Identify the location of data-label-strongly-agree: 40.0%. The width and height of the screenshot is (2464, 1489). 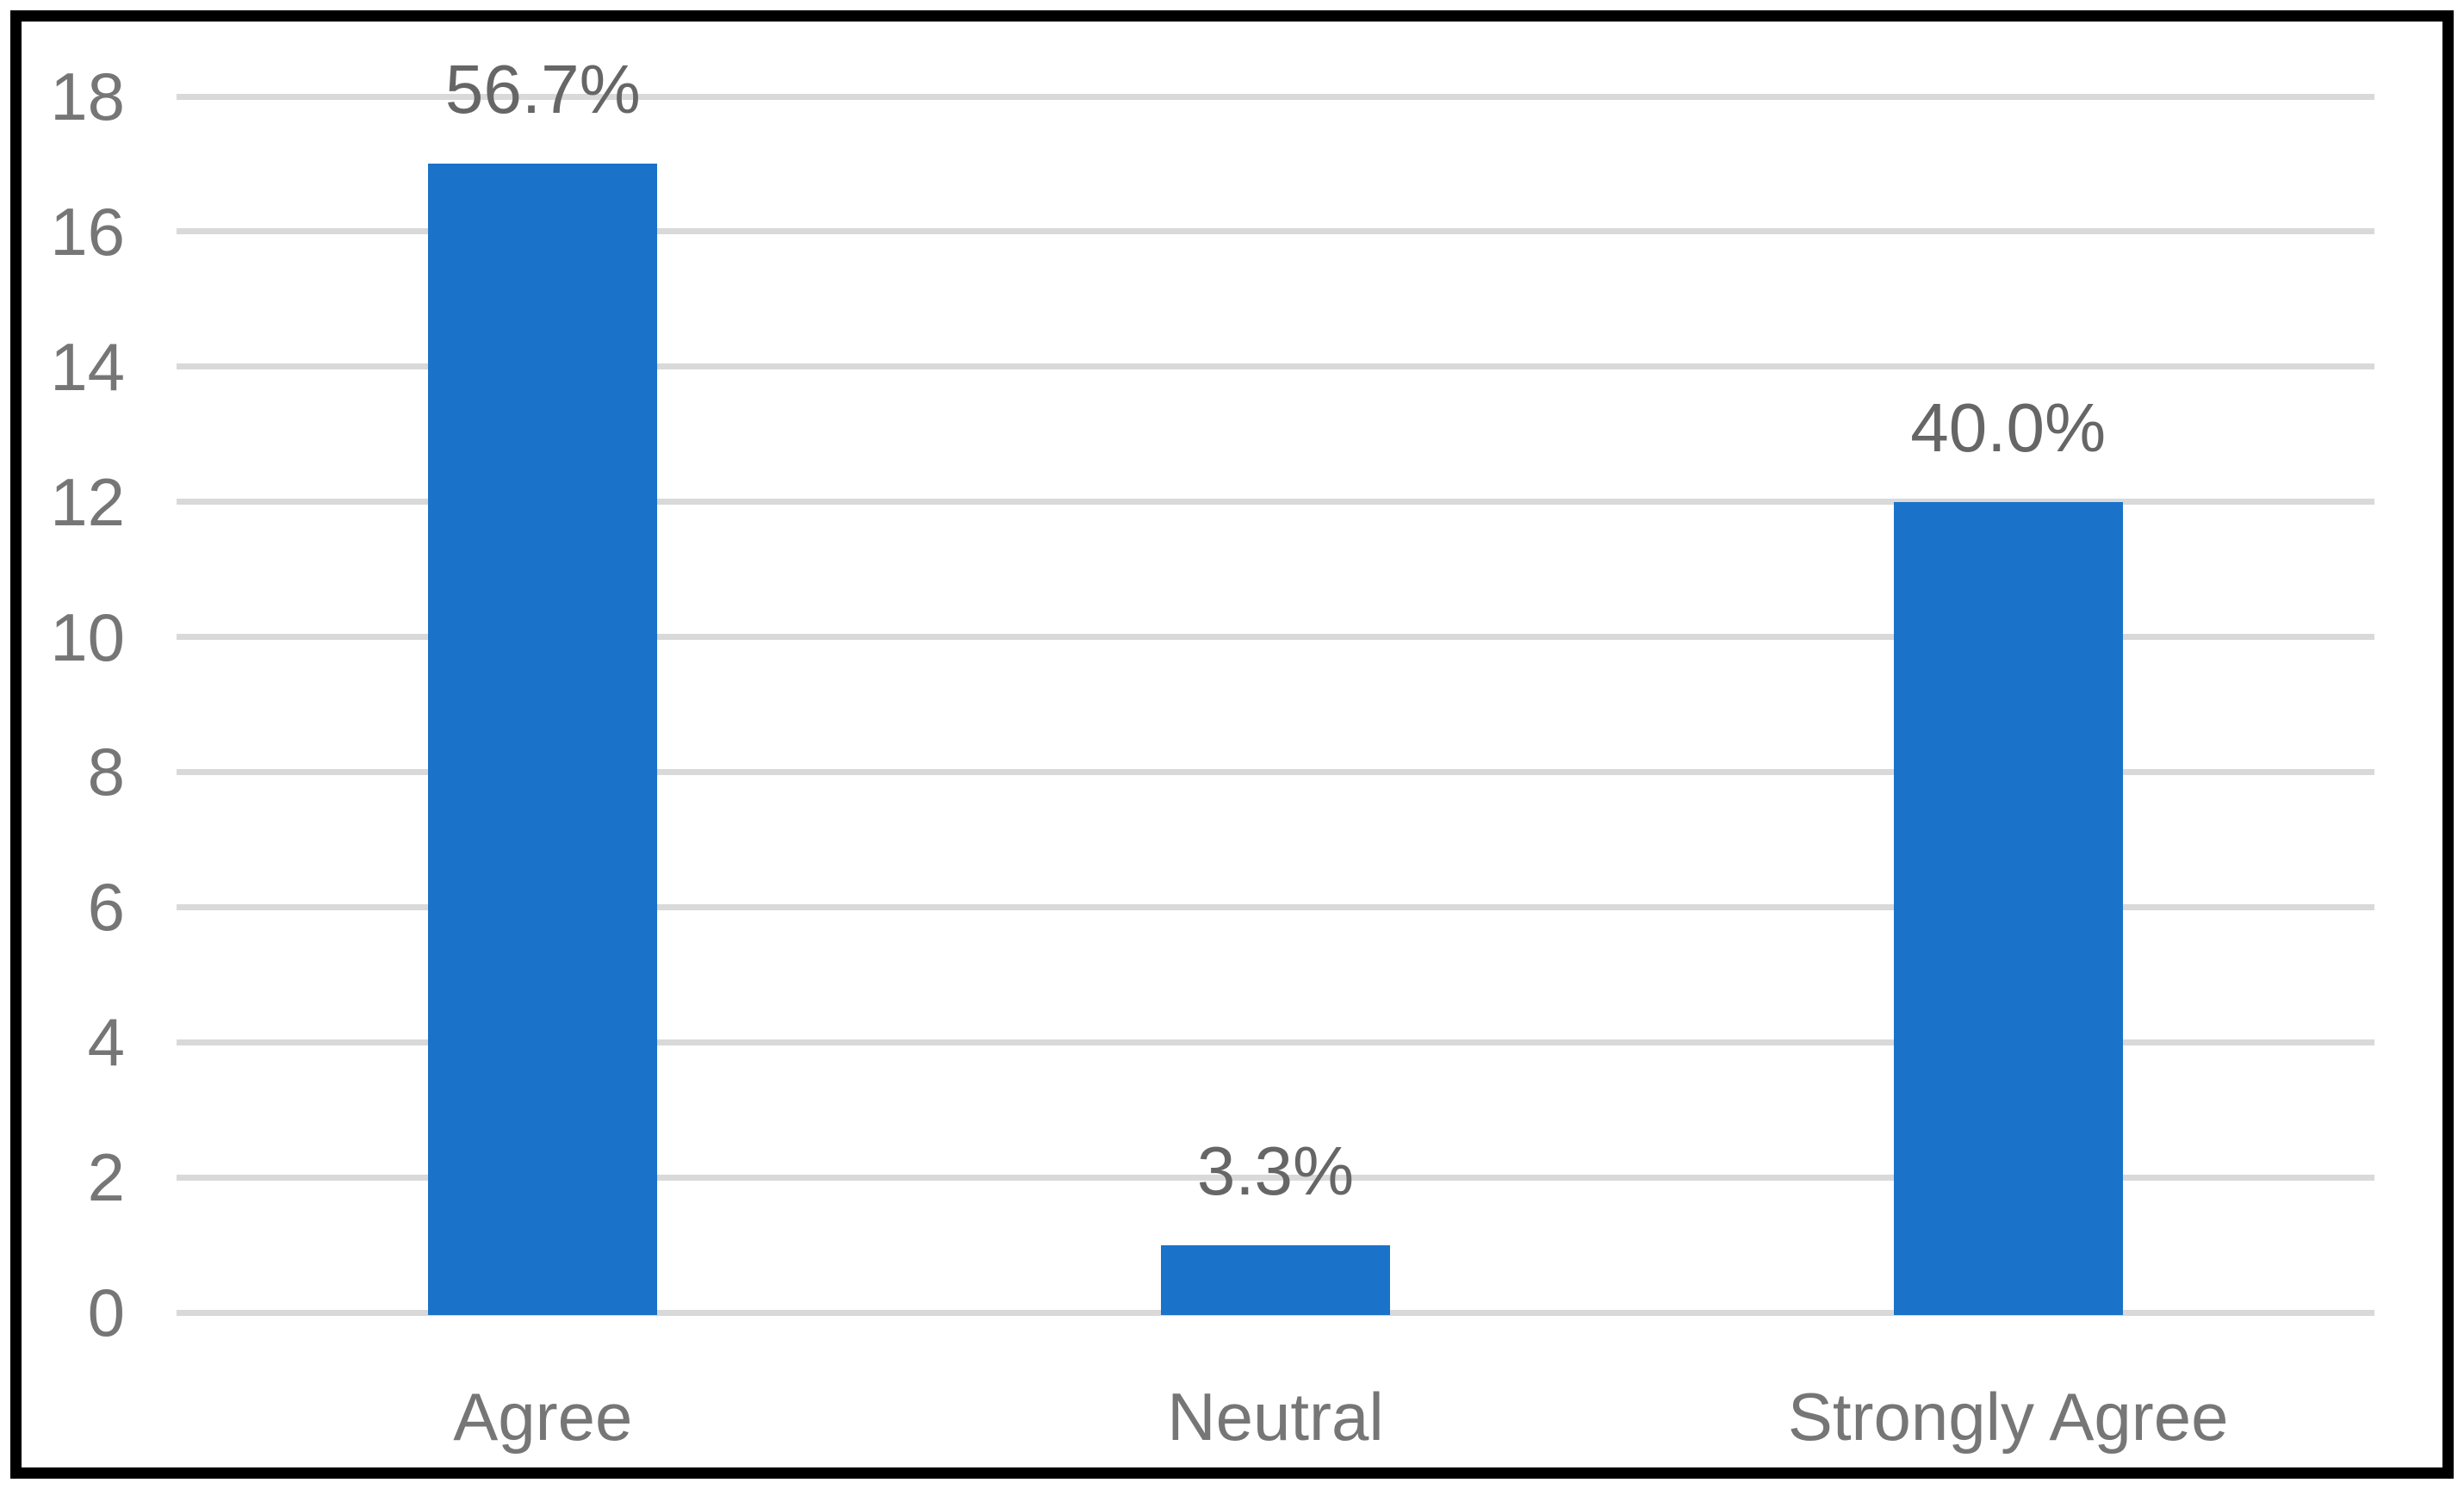
(2008, 427).